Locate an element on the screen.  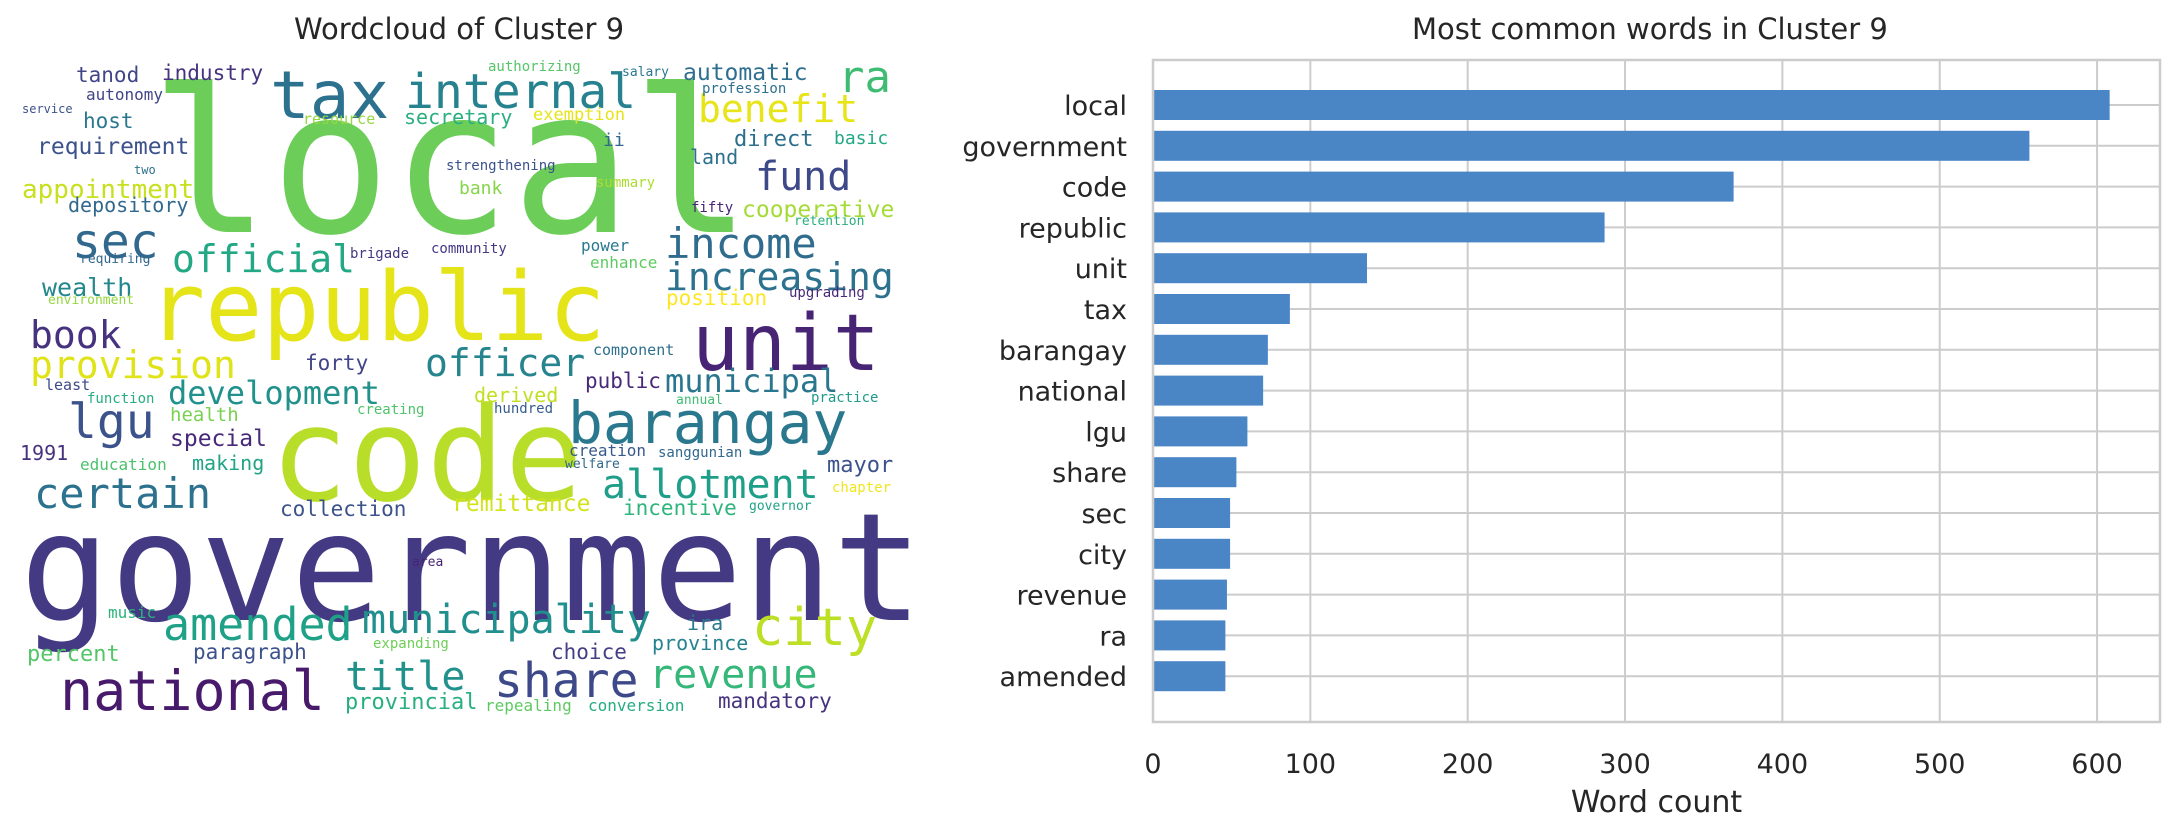
cloud-word-retention: retention is located at coordinates (829, 221).